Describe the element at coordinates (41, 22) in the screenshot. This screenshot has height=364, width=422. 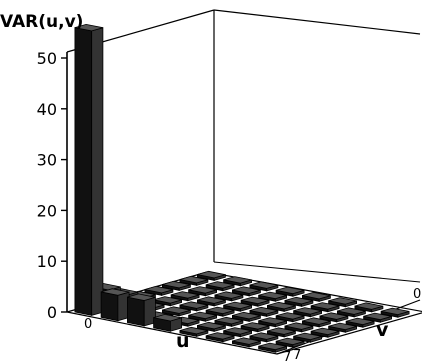
I see `z-axis-label: VAR(u,v)` at that location.